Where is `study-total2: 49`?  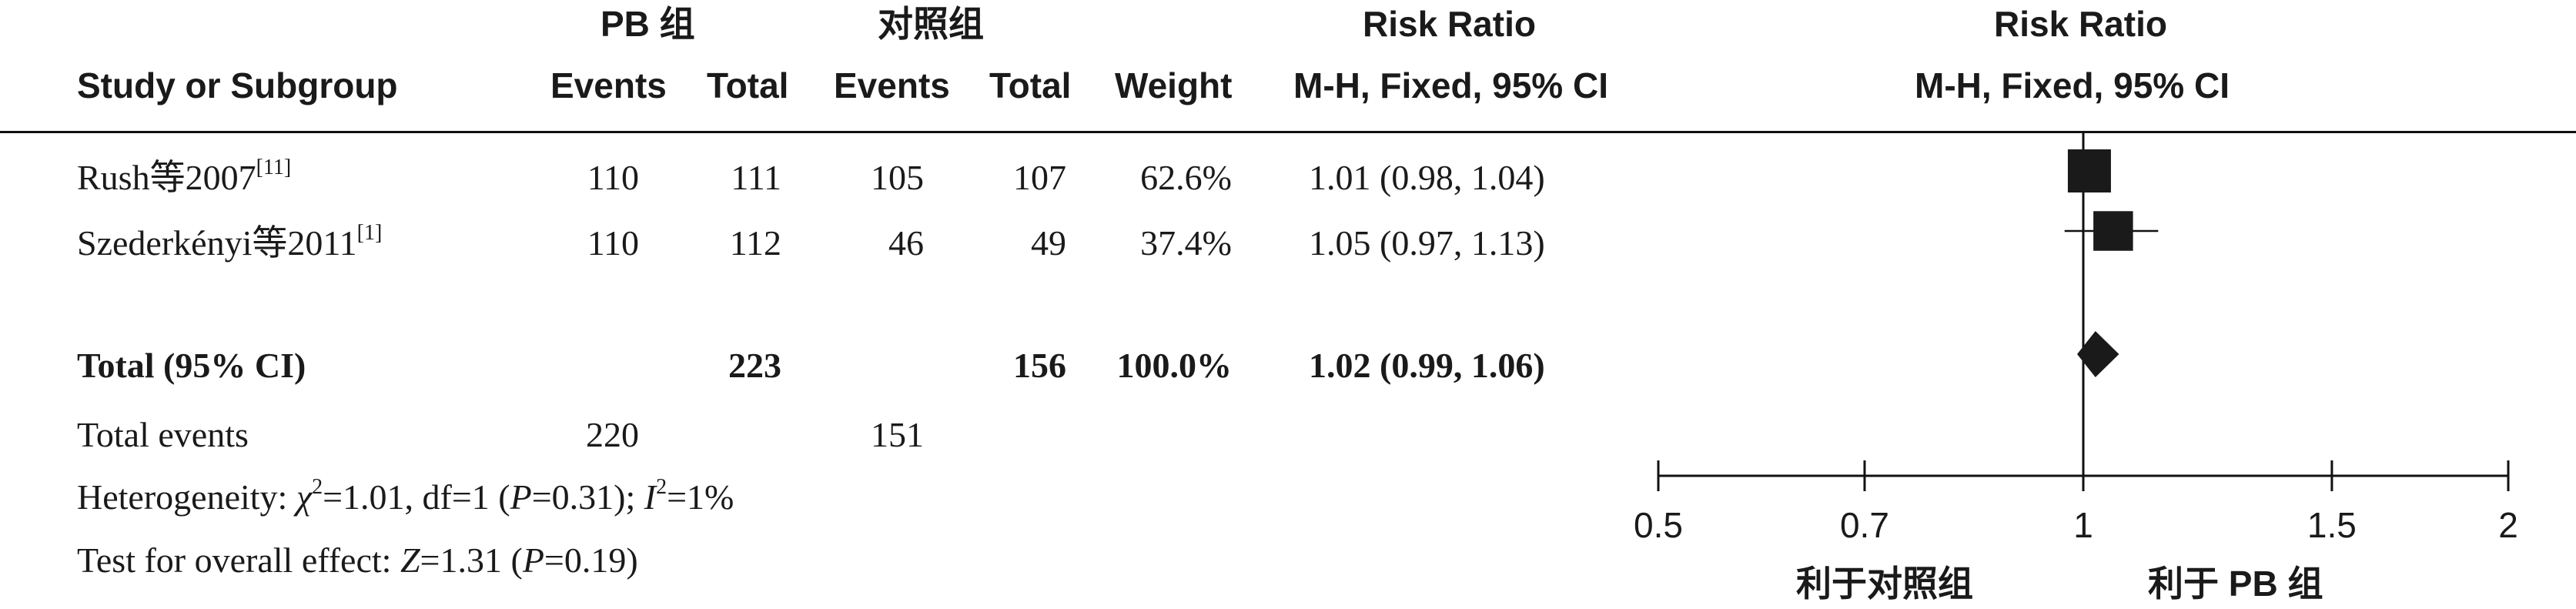
study-total2: 49 is located at coordinates (1049, 243).